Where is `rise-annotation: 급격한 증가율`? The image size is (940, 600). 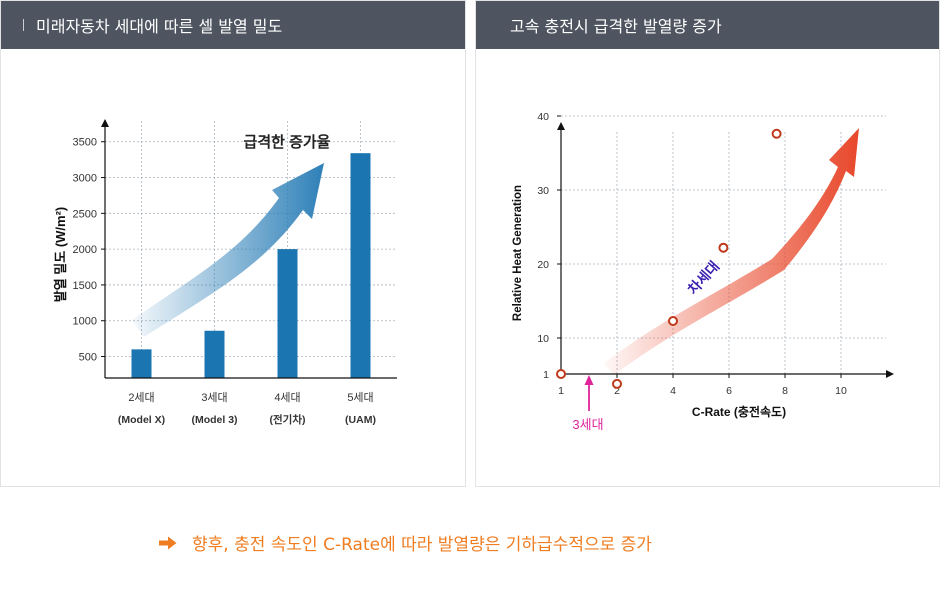
rise-annotation: 급격한 증가율 is located at coordinates (287, 142).